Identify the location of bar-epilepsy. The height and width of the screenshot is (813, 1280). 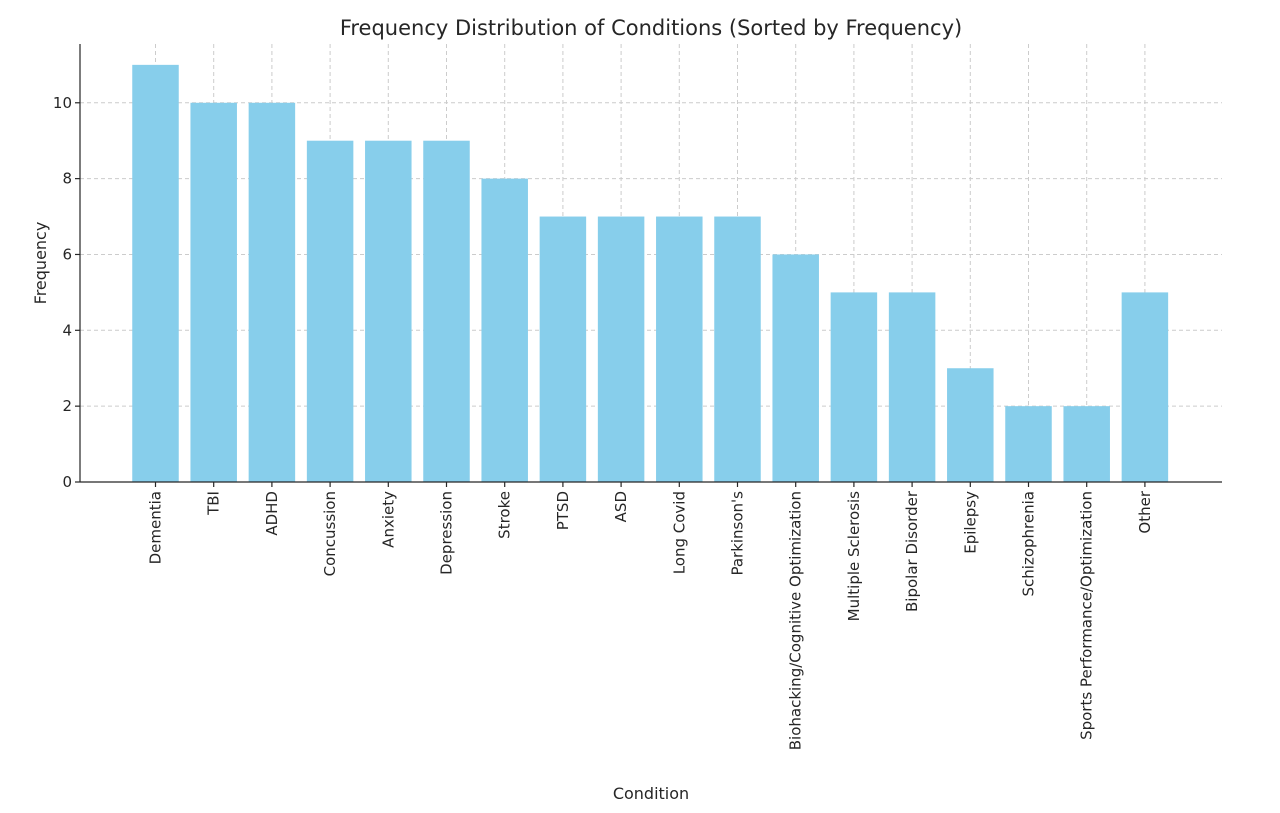
(970, 425).